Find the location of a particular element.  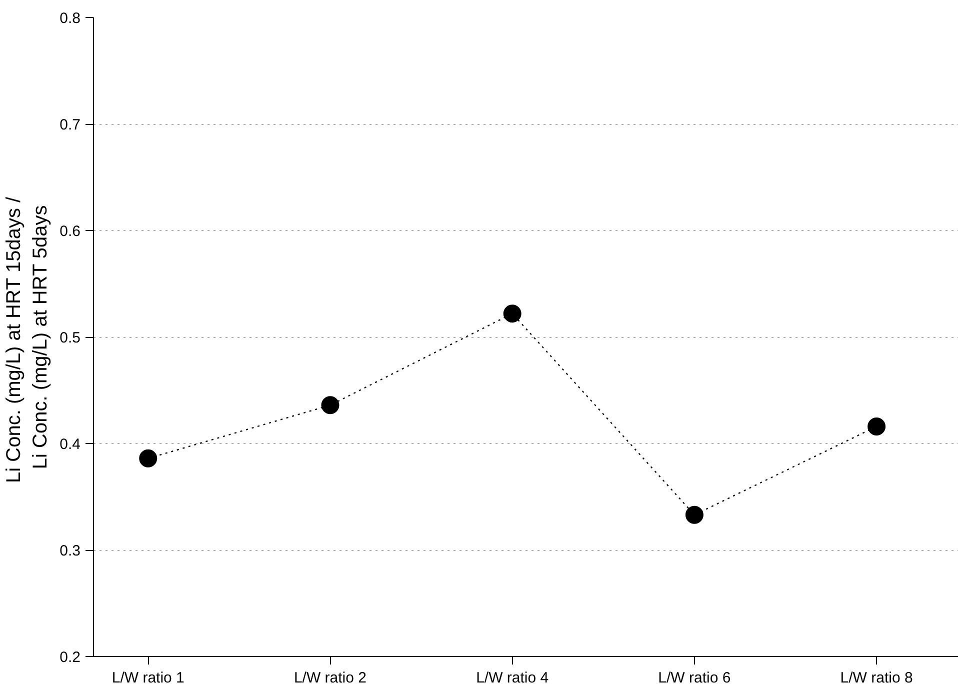

x-tick-label: L/W ratio 1 is located at coordinates (148, 678).